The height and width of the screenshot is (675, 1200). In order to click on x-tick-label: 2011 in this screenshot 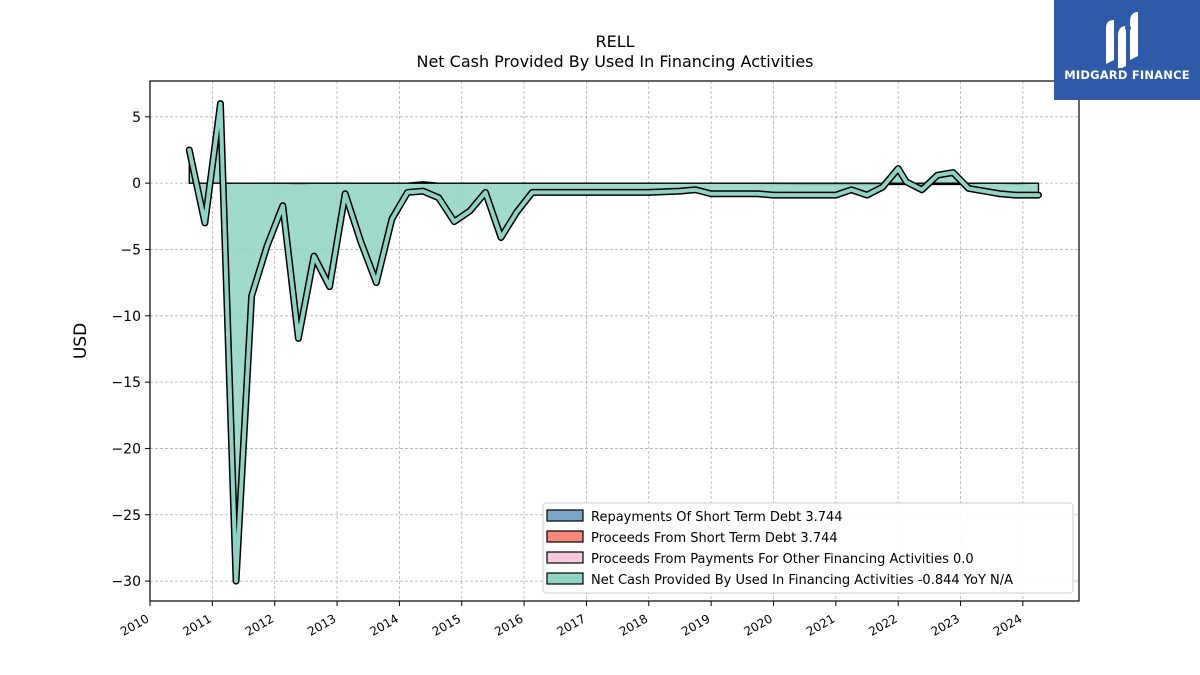, I will do `click(196, 624)`.